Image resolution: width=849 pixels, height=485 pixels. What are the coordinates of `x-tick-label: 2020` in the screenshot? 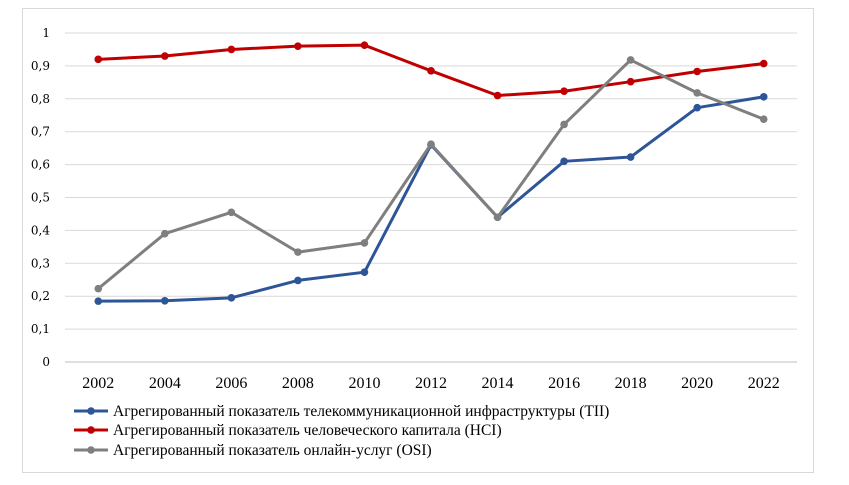 It's located at (697, 383).